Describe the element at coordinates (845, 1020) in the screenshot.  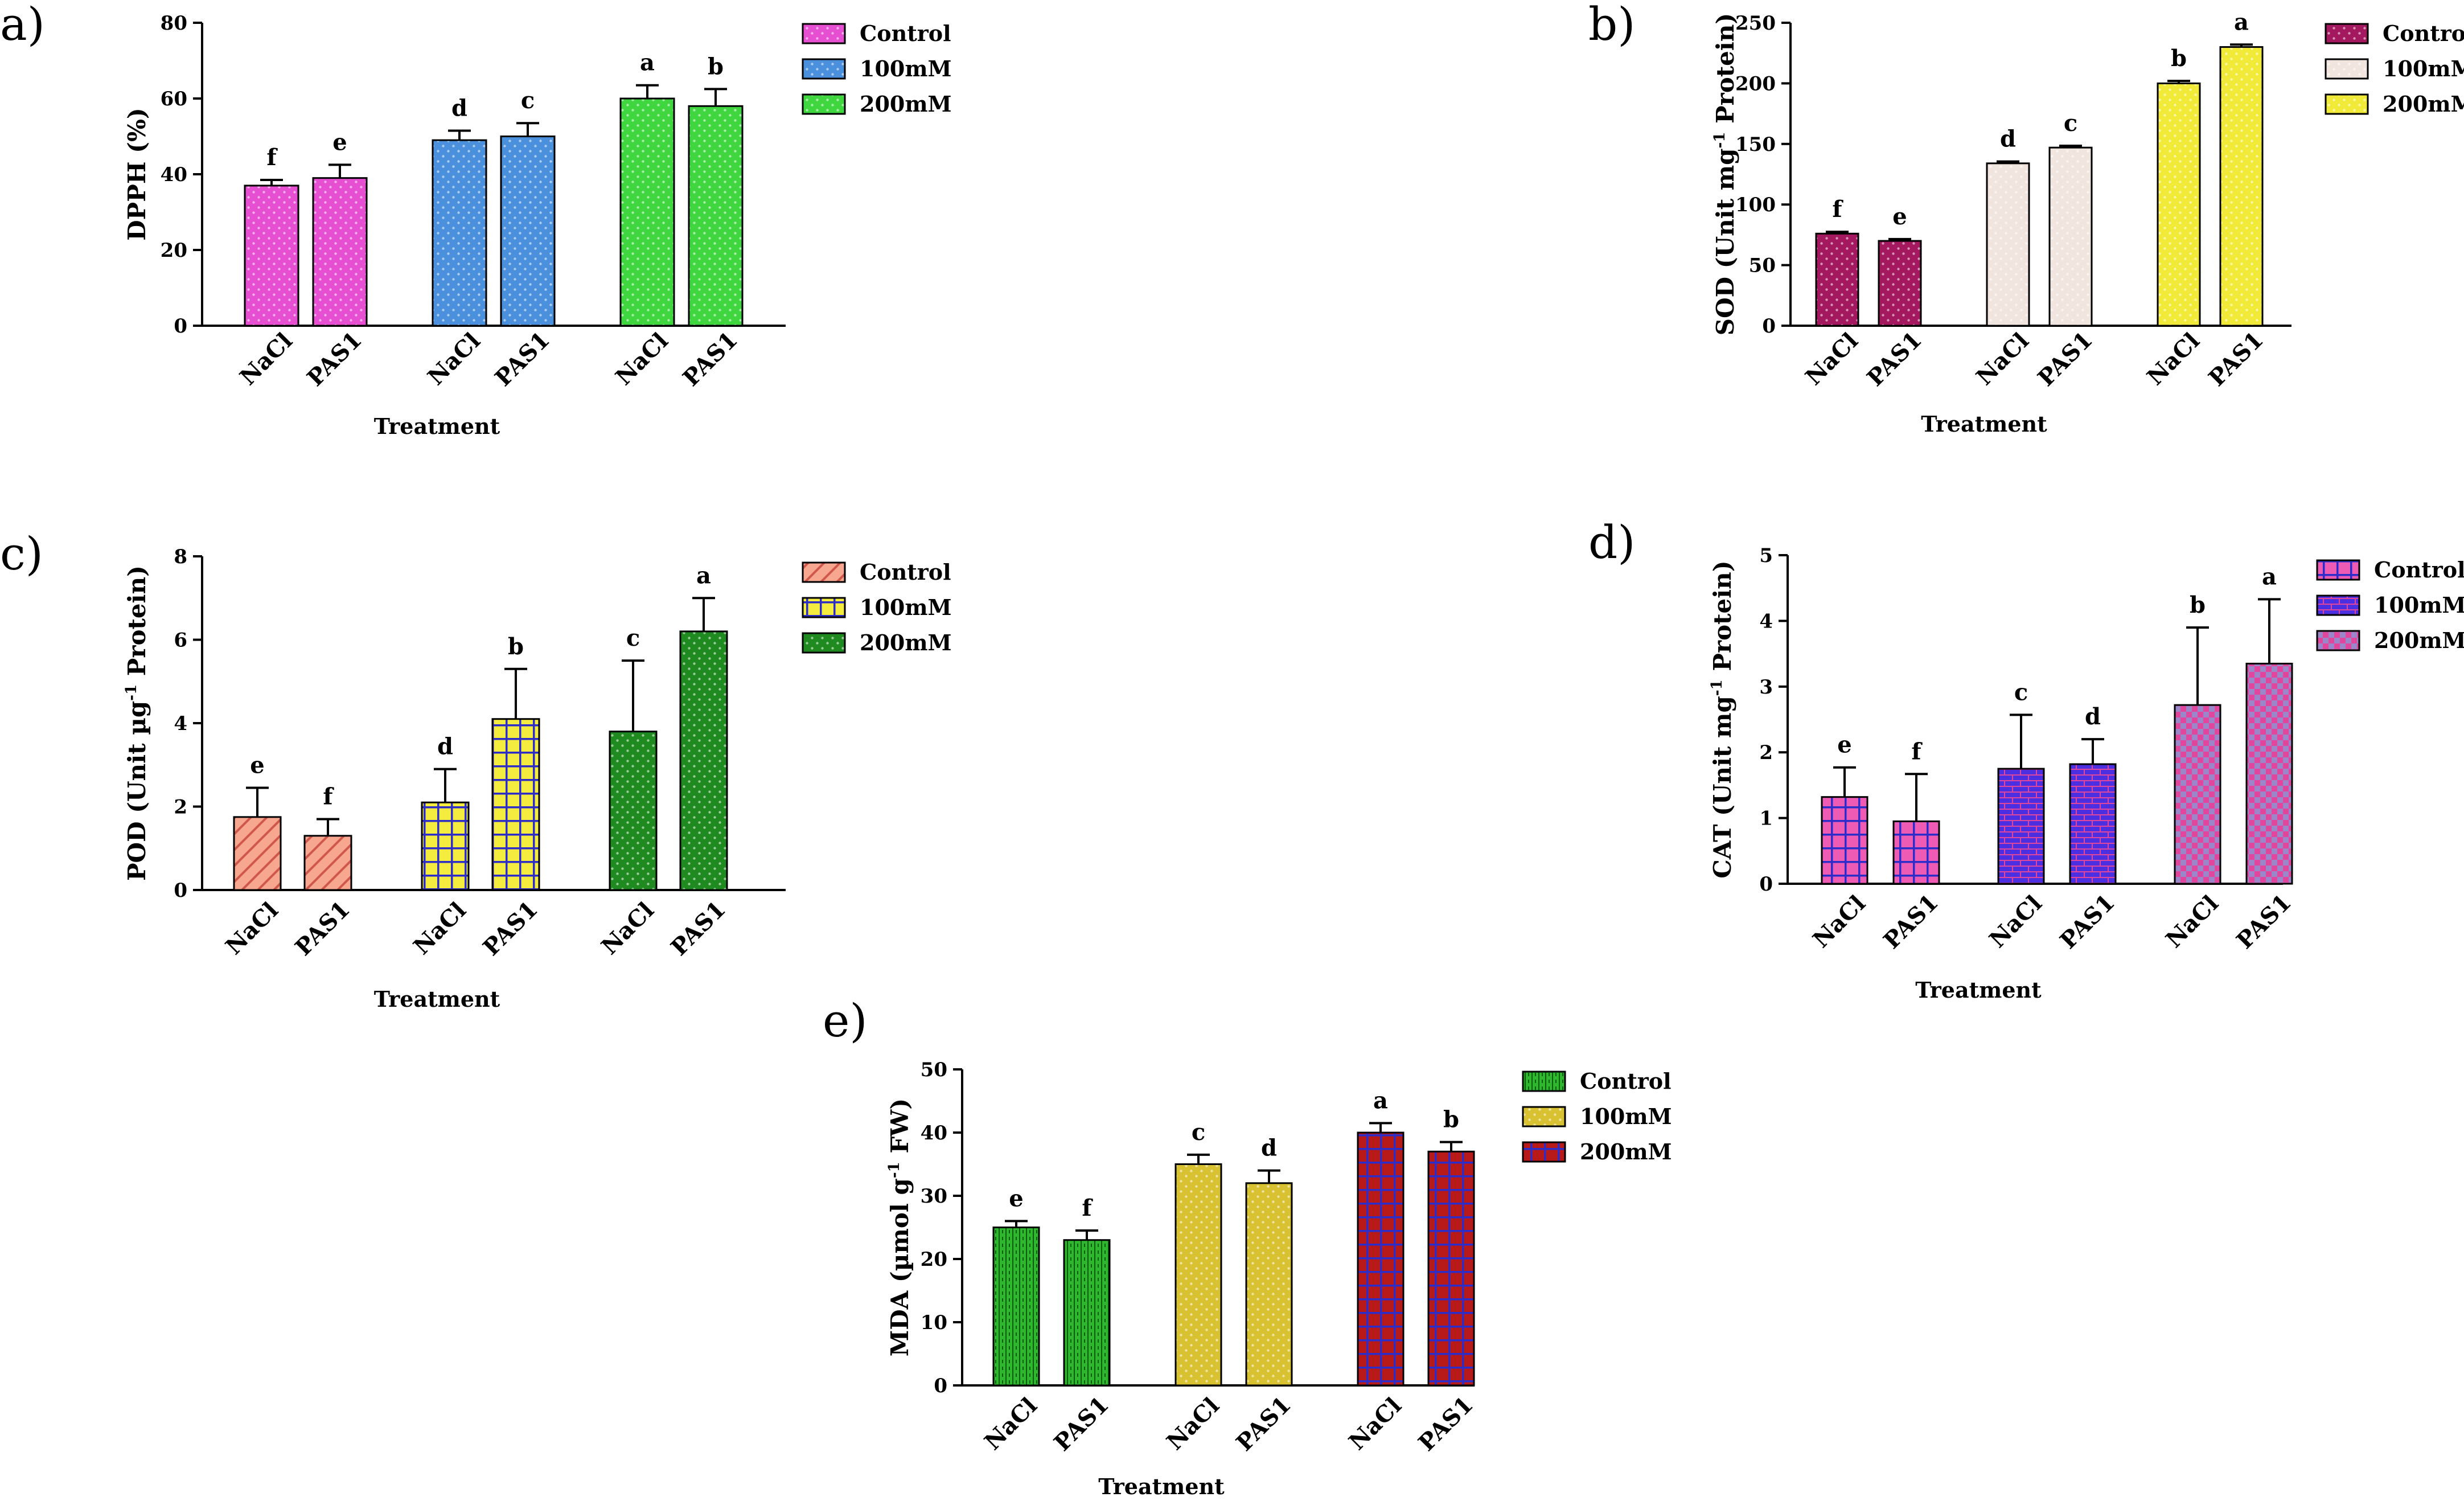
I see `panel-letter: e)` at that location.